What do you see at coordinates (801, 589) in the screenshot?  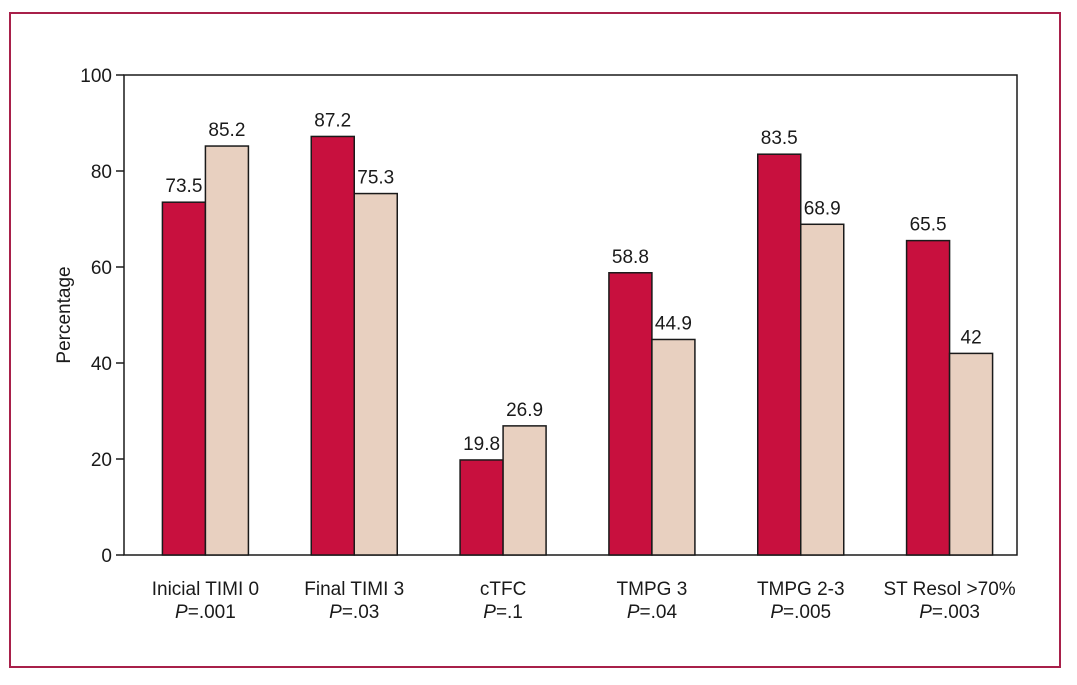 I see `category-label: TMPG 2-3` at bounding box center [801, 589].